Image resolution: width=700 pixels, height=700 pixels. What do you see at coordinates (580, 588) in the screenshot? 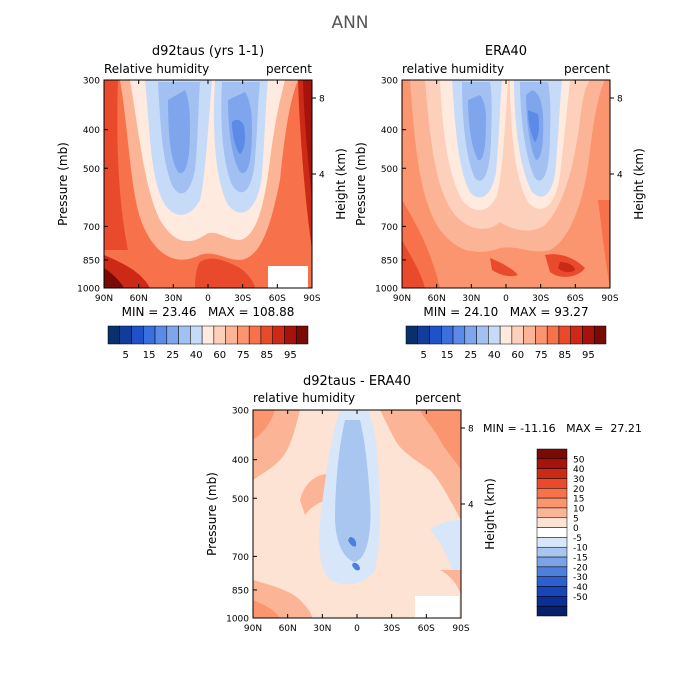
I see `colorbar-label: -40` at bounding box center [580, 588].